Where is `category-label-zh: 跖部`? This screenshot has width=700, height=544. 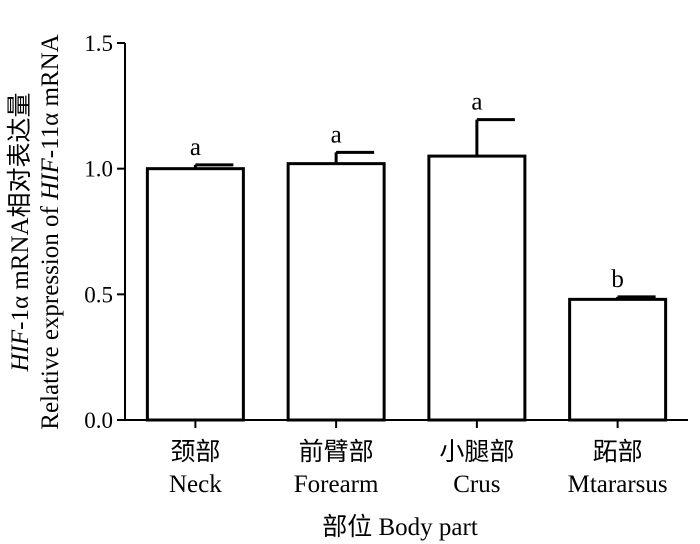 category-label-zh: 跖部 is located at coordinates (618, 452).